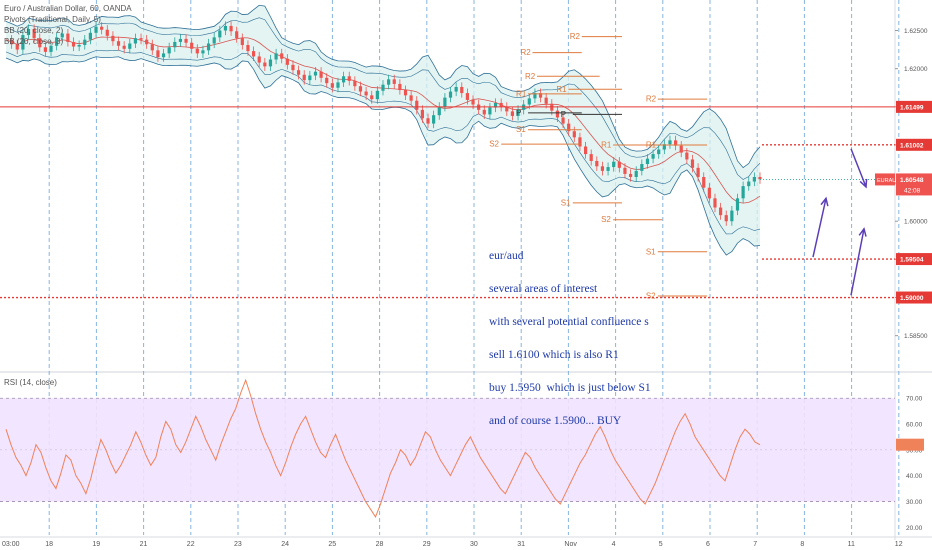 The height and width of the screenshot is (550, 932). What do you see at coordinates (912, 260) in the screenshot?
I see `price-level-text: 1.59504` at bounding box center [912, 260].